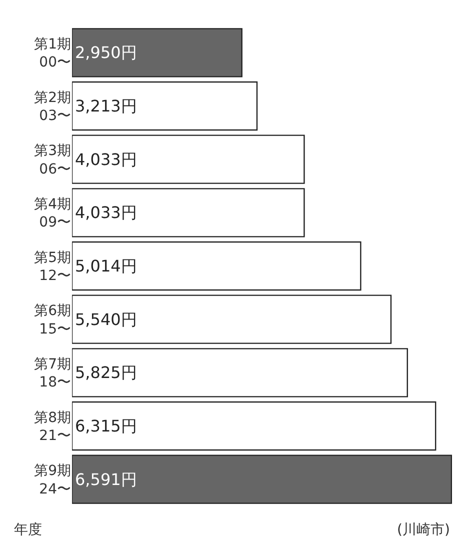  I want to click on y-tick-label: 第2期 03〜, so click(52, 107).